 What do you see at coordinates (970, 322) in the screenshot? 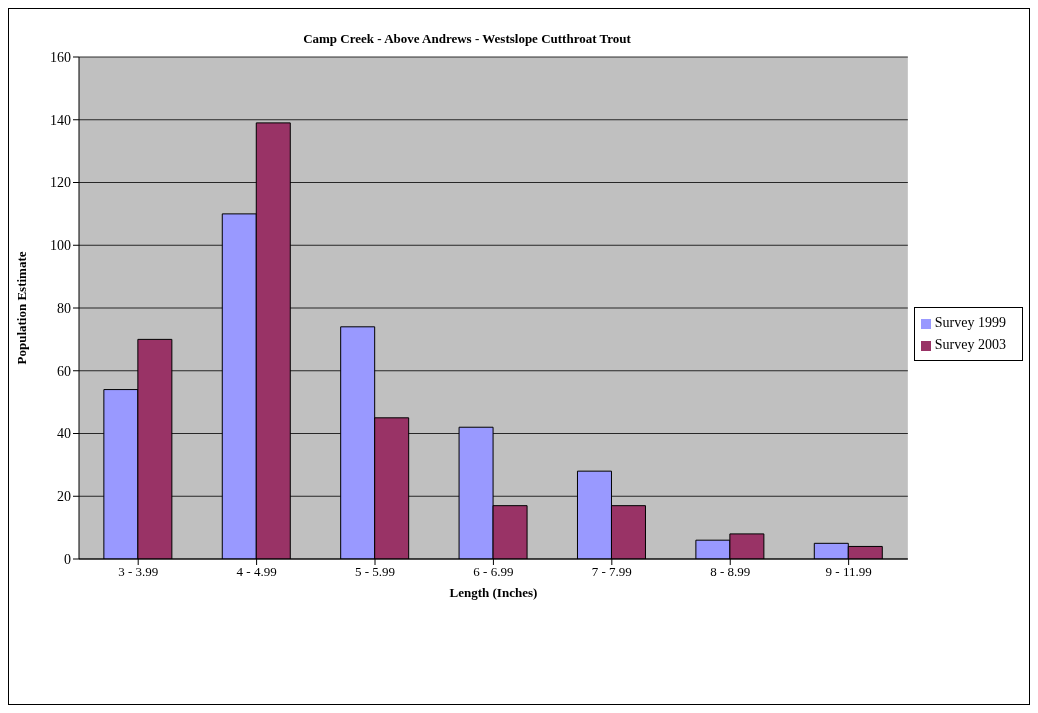
I see `legend-label: Survey 1999` at bounding box center [970, 322].